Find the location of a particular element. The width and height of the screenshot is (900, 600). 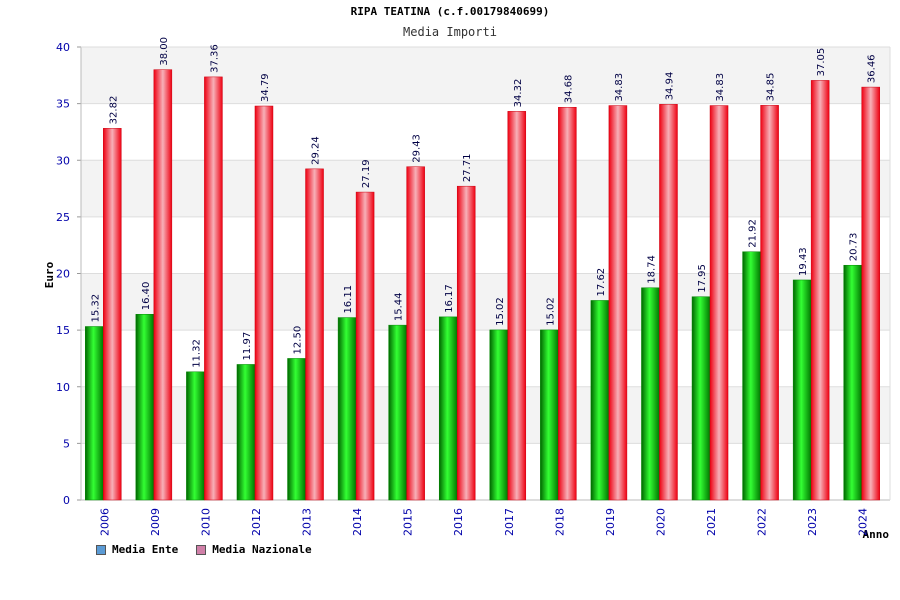

data-label-ente: 11.97 is located at coordinates (247, 346).